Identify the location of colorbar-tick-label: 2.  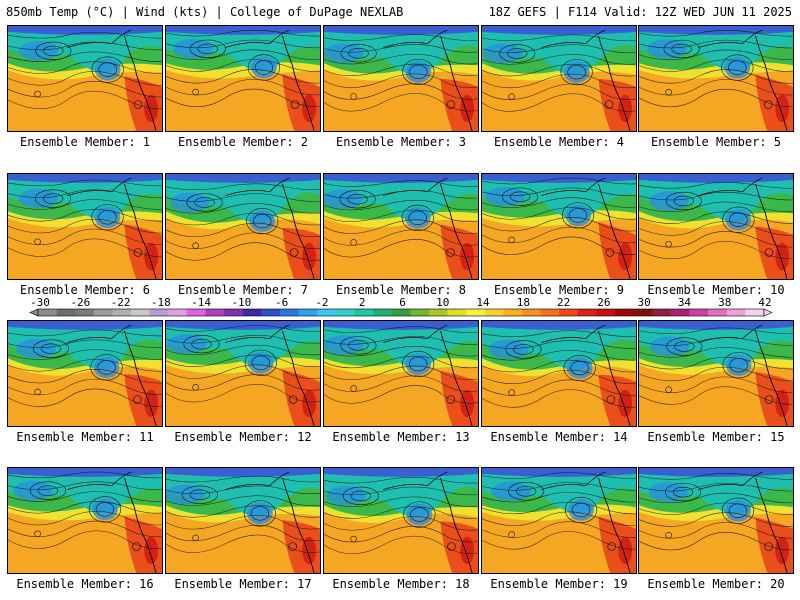
(362, 302).